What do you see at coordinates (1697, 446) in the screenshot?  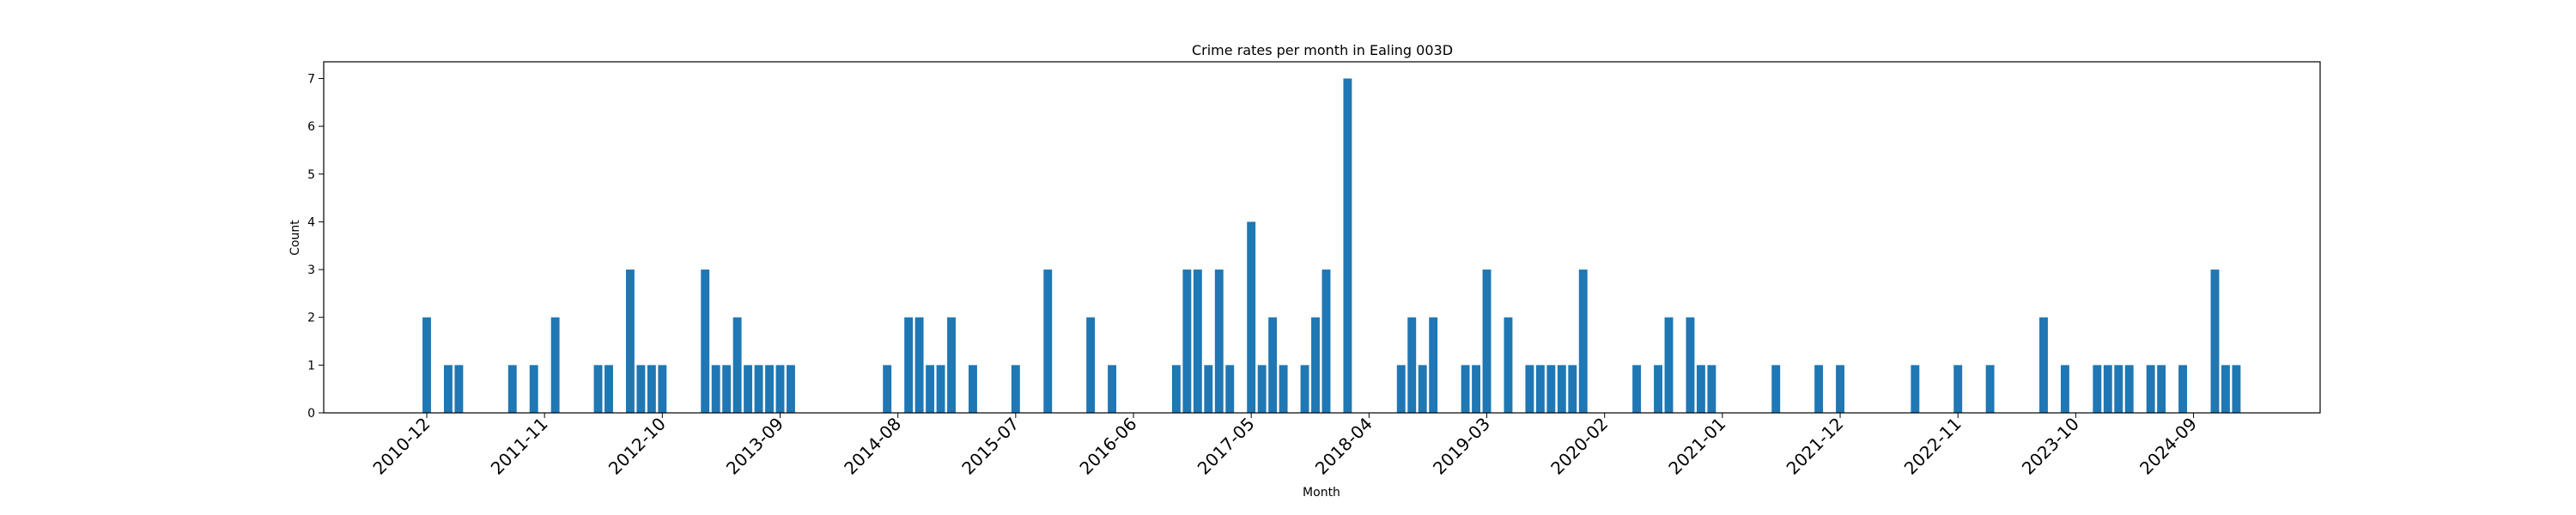 I see `x-tick-label: 2021-01` at bounding box center [1697, 446].